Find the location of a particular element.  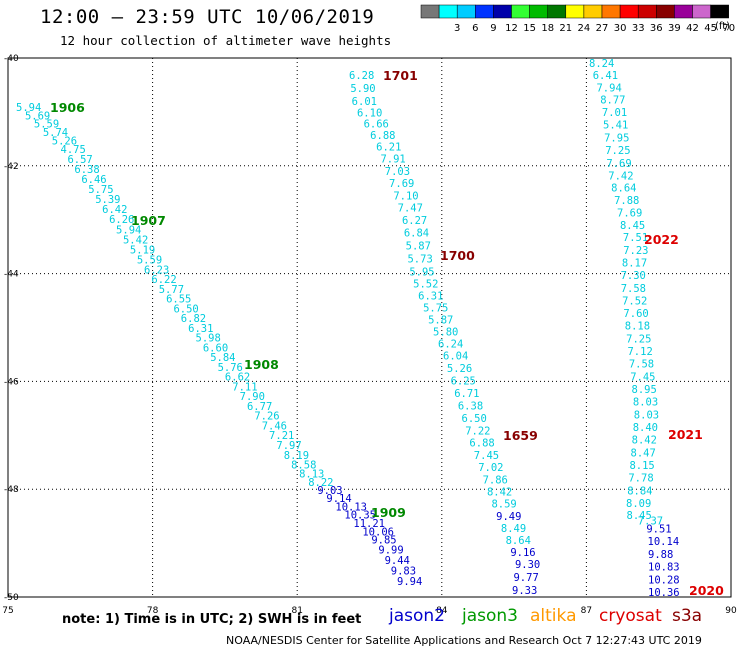

wave-height-label: 10.06 is located at coordinates (378, 532).